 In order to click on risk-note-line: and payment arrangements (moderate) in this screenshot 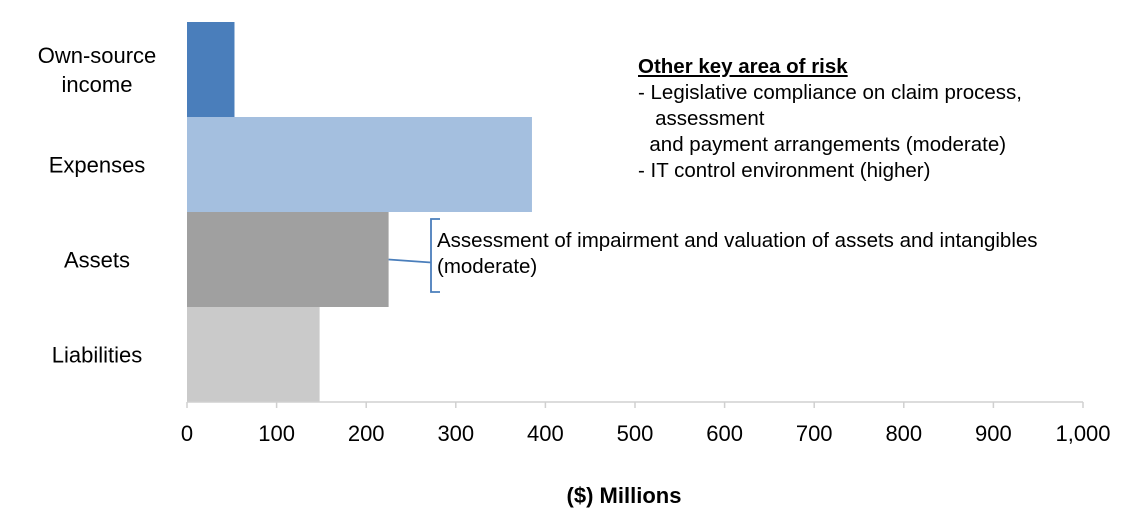, I will do `click(822, 144)`.